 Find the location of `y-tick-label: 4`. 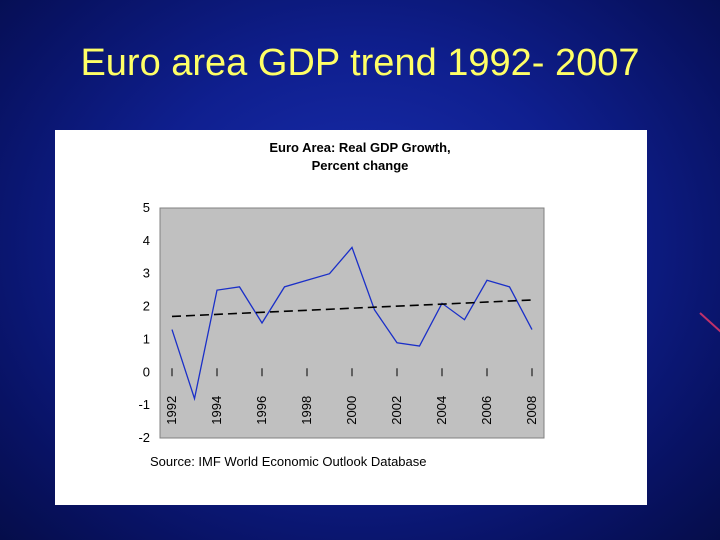

y-tick-label: 4 is located at coordinates (146, 240).